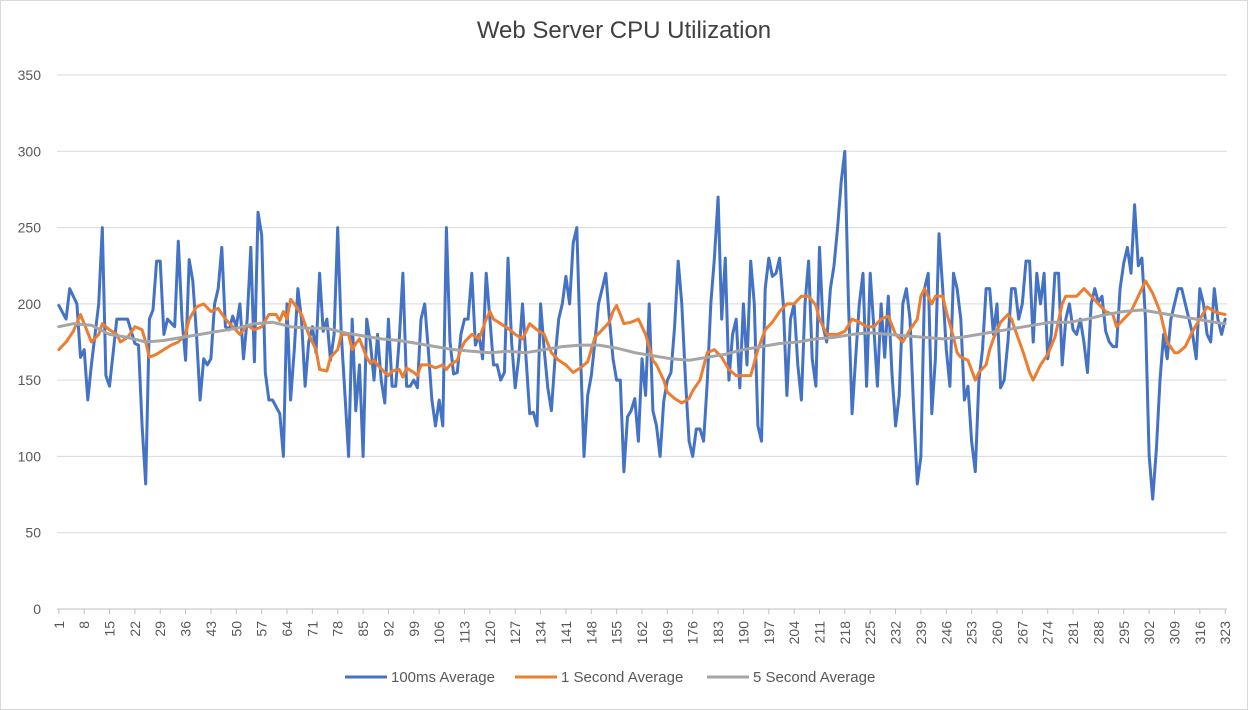 This screenshot has height=710, width=1248. What do you see at coordinates (814, 677) in the screenshot?
I see `legend-label-3: 5 Second Average` at bounding box center [814, 677].